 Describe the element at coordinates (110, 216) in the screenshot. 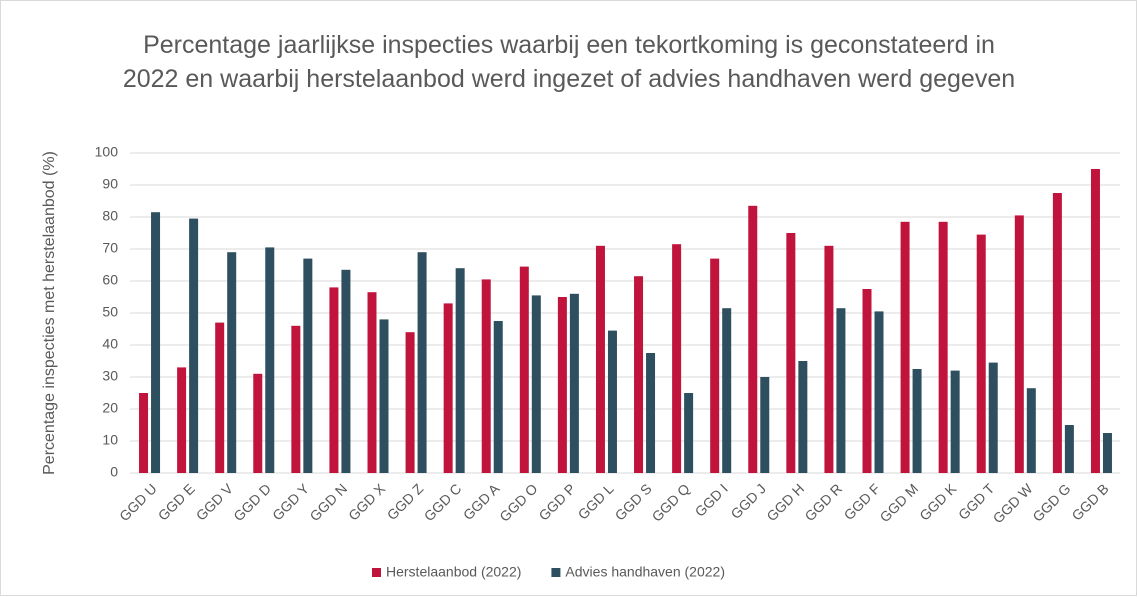

I see `y-tick-label: 80` at that location.